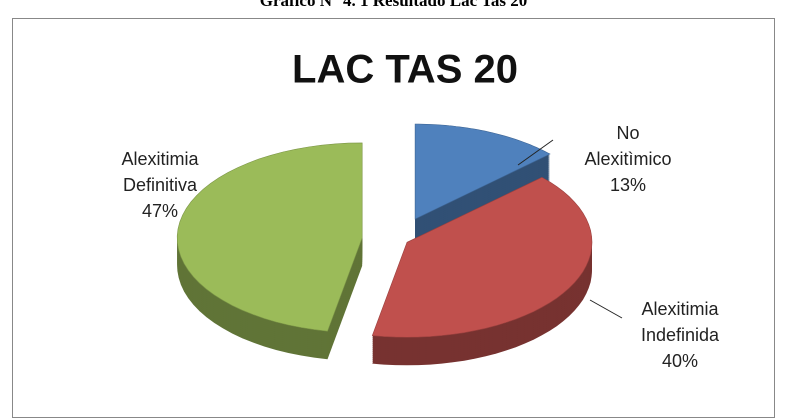 This screenshot has width=787, height=418. Describe the element at coordinates (628, 146) in the screenshot. I see `category-label: No Alexitìmico` at that location.